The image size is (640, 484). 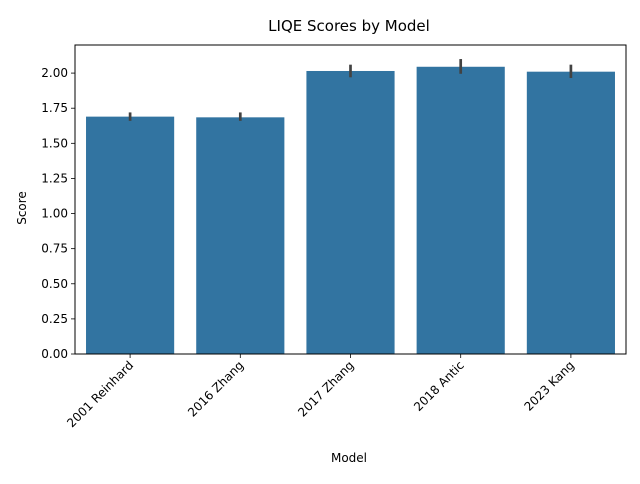 I want to click on x-tick-label: 2017 Zhang, so click(x=325, y=388).